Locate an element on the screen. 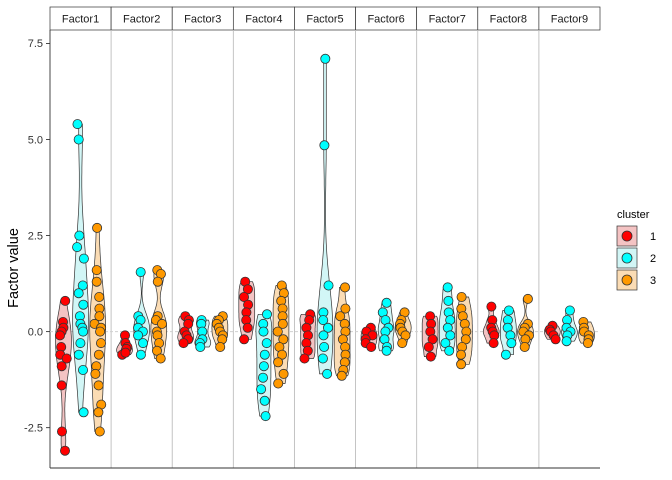 The width and height of the screenshot is (672, 480). facet-strip-factor9 is located at coordinates (569, 18).